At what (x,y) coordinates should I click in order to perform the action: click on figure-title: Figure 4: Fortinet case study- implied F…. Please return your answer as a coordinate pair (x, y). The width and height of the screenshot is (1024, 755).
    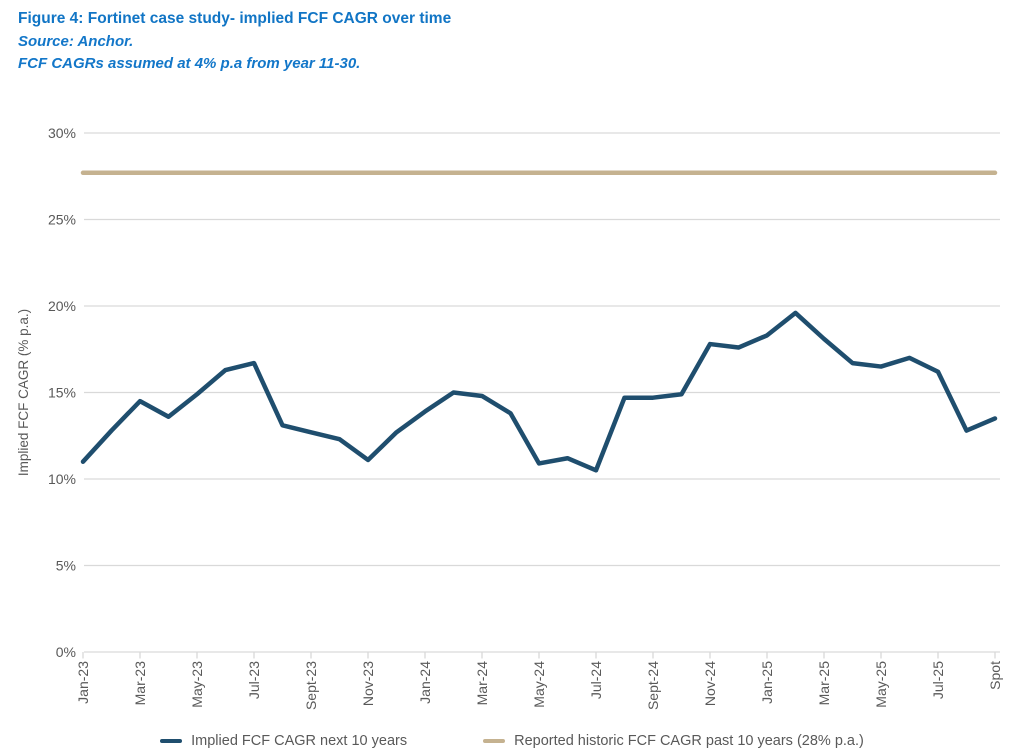
    Looking at the image, I should click on (235, 18).